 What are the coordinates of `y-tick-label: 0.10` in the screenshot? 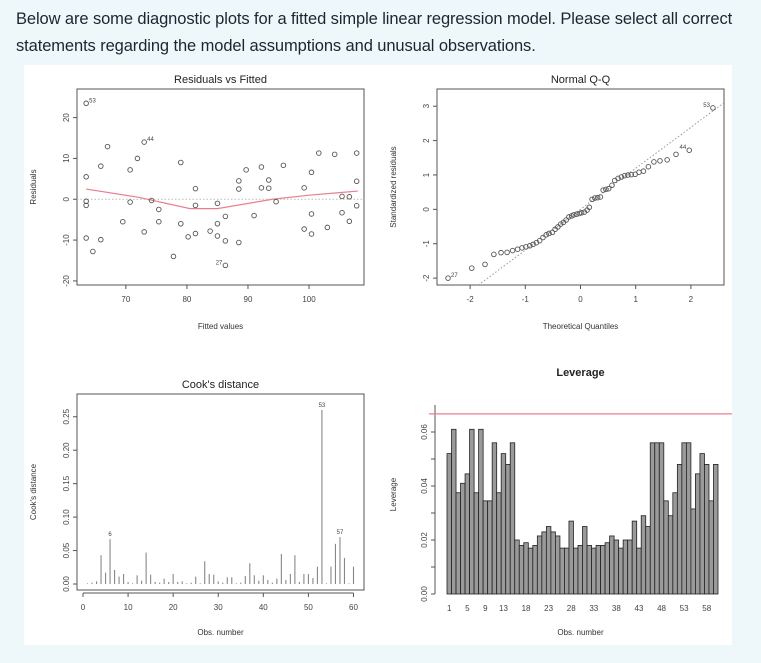 It's located at (66, 517).